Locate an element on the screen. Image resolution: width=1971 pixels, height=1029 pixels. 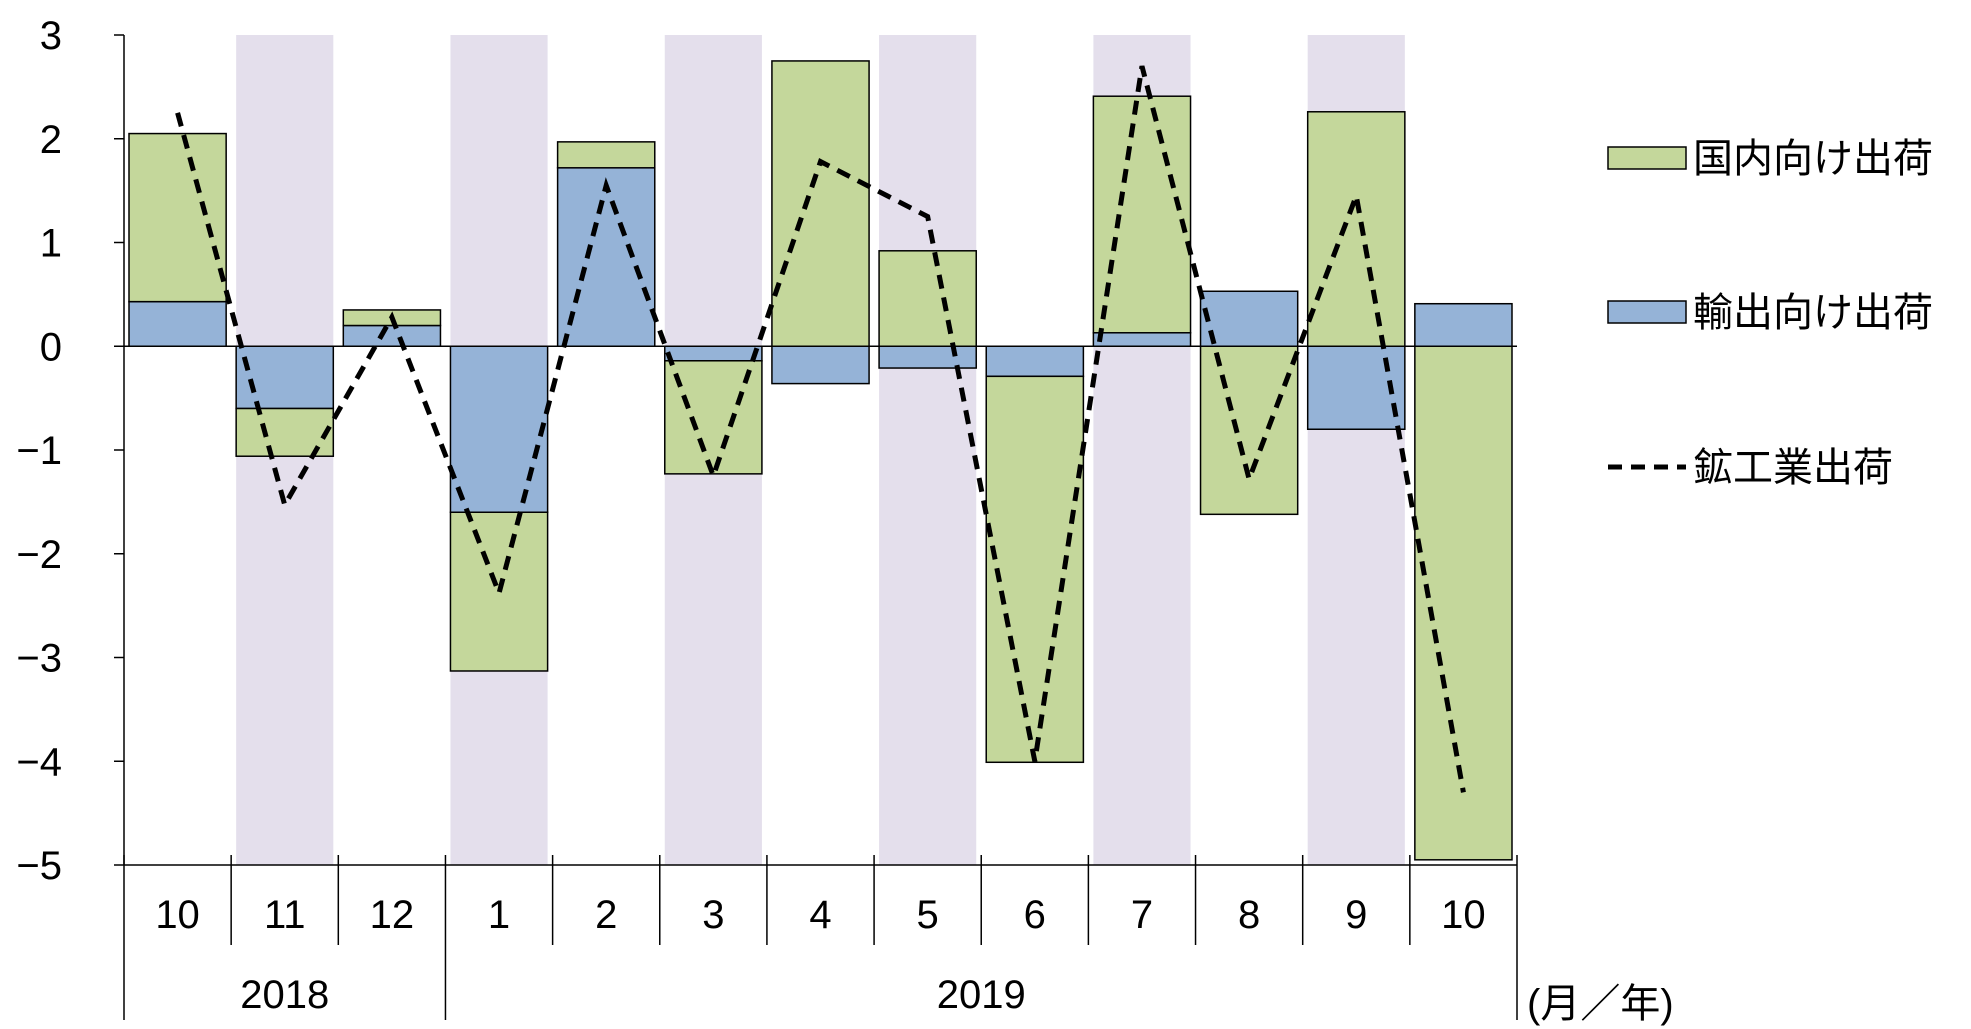
year-label: 2018 is located at coordinates (284, 995).